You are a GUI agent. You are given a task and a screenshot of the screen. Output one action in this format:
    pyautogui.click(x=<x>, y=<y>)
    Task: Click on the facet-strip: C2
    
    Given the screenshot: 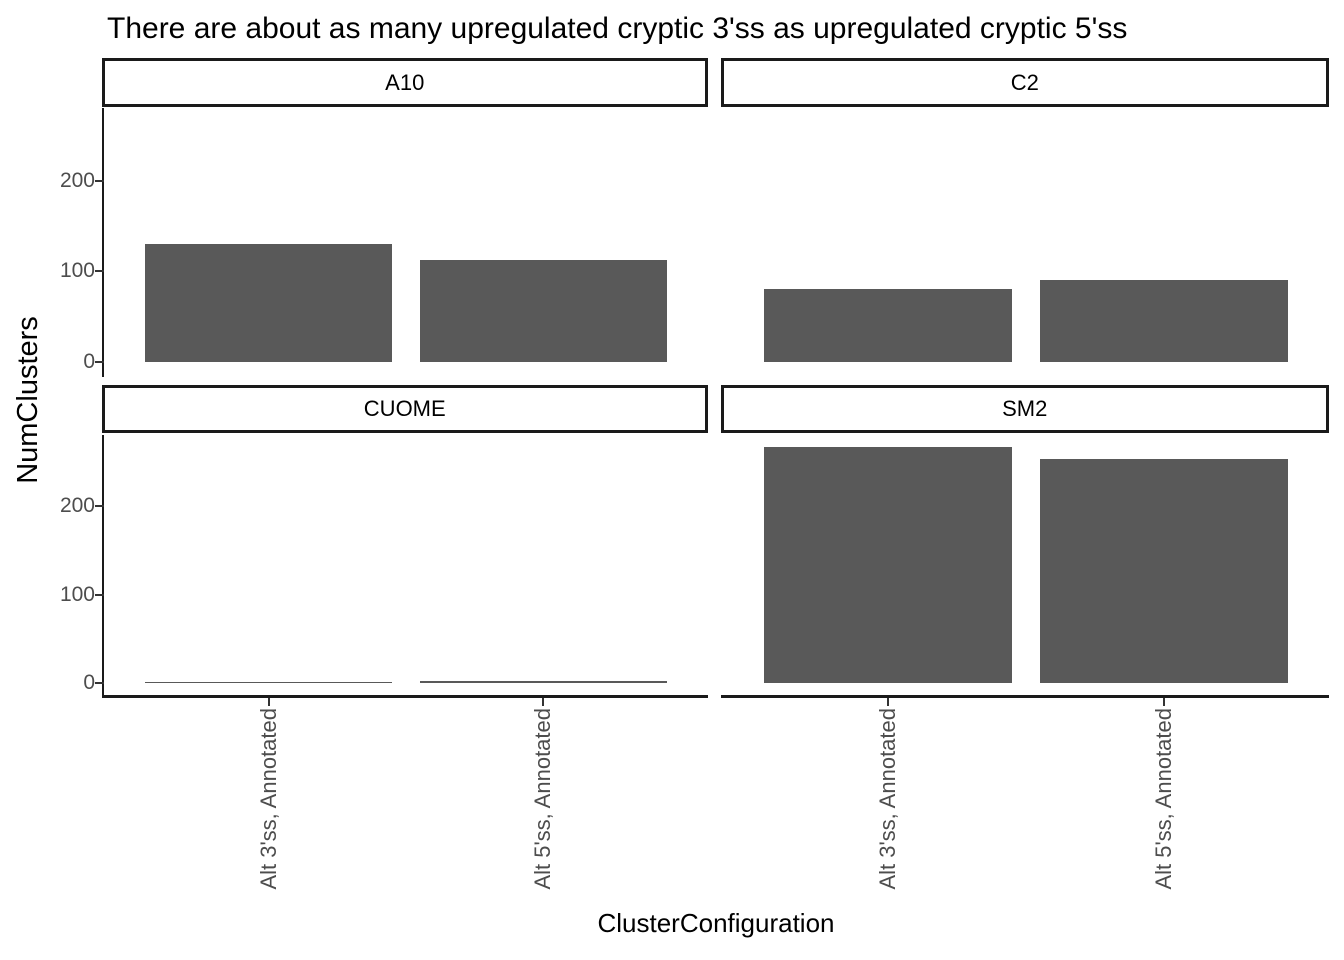 What is the action you would take?
    pyautogui.click(x=1024, y=82)
    